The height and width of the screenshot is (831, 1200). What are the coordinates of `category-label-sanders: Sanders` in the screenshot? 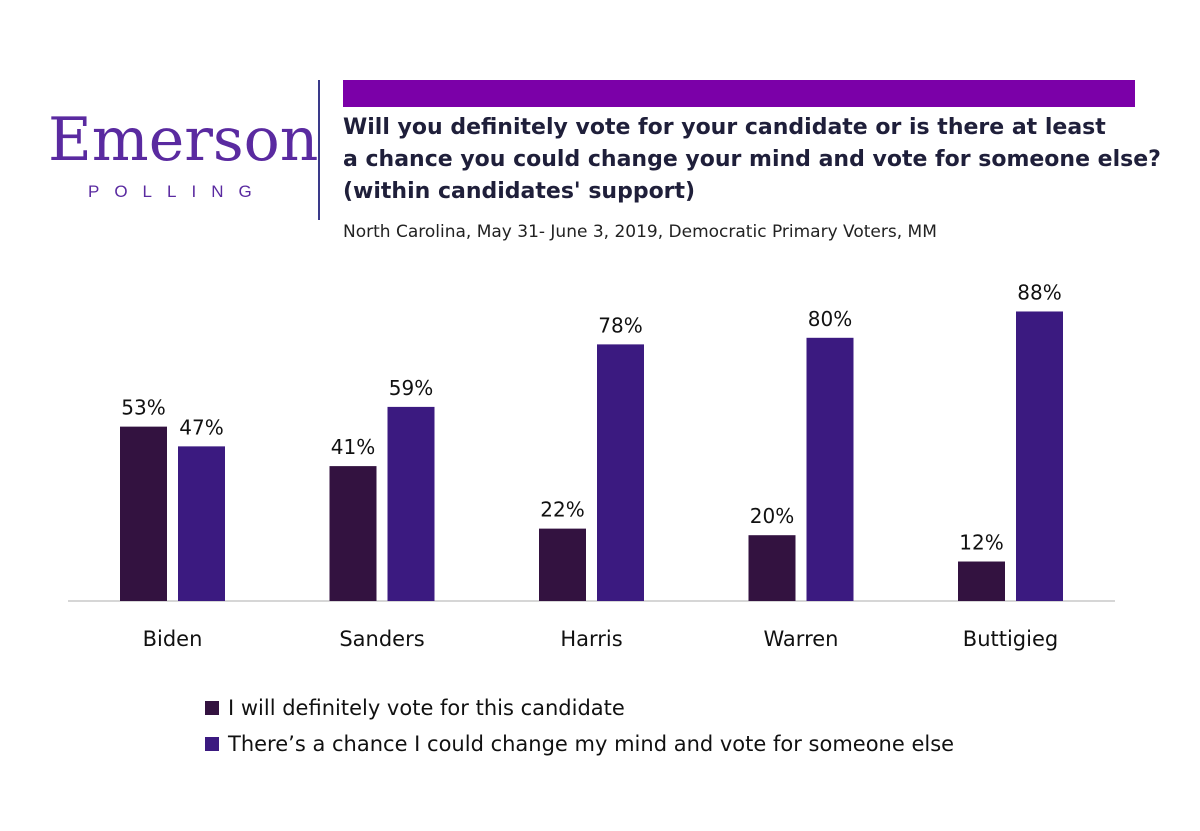 It's located at (381, 639).